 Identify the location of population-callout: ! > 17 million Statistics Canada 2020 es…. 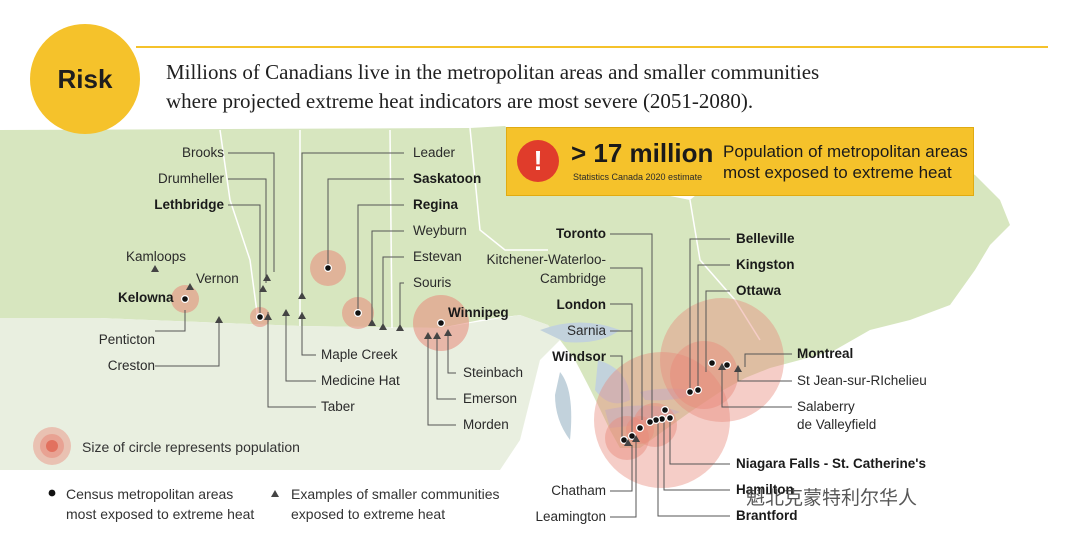
(740, 161).